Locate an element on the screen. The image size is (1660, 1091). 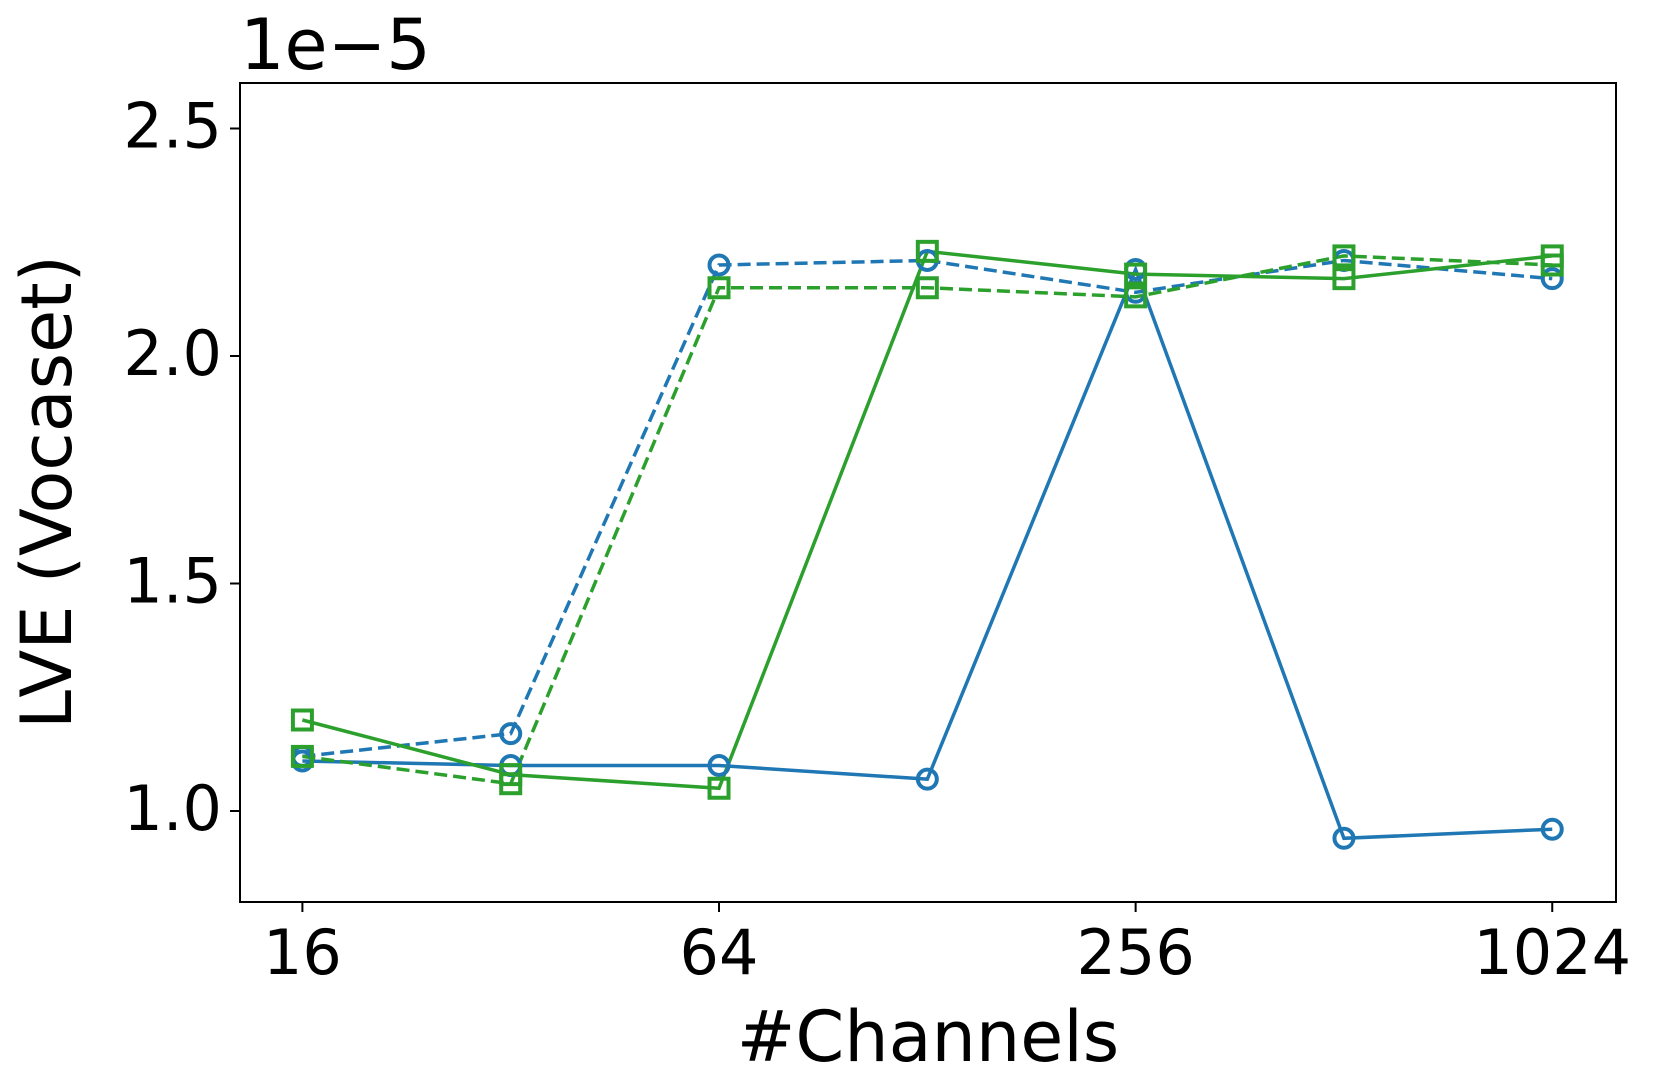
y-tick-label: 2.5 is located at coordinates (172, 126).